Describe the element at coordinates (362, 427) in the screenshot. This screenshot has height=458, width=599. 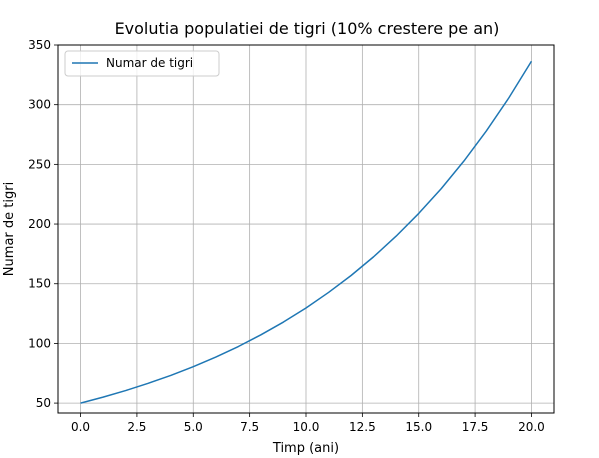
I see `x-tick-label: 12.5` at that location.